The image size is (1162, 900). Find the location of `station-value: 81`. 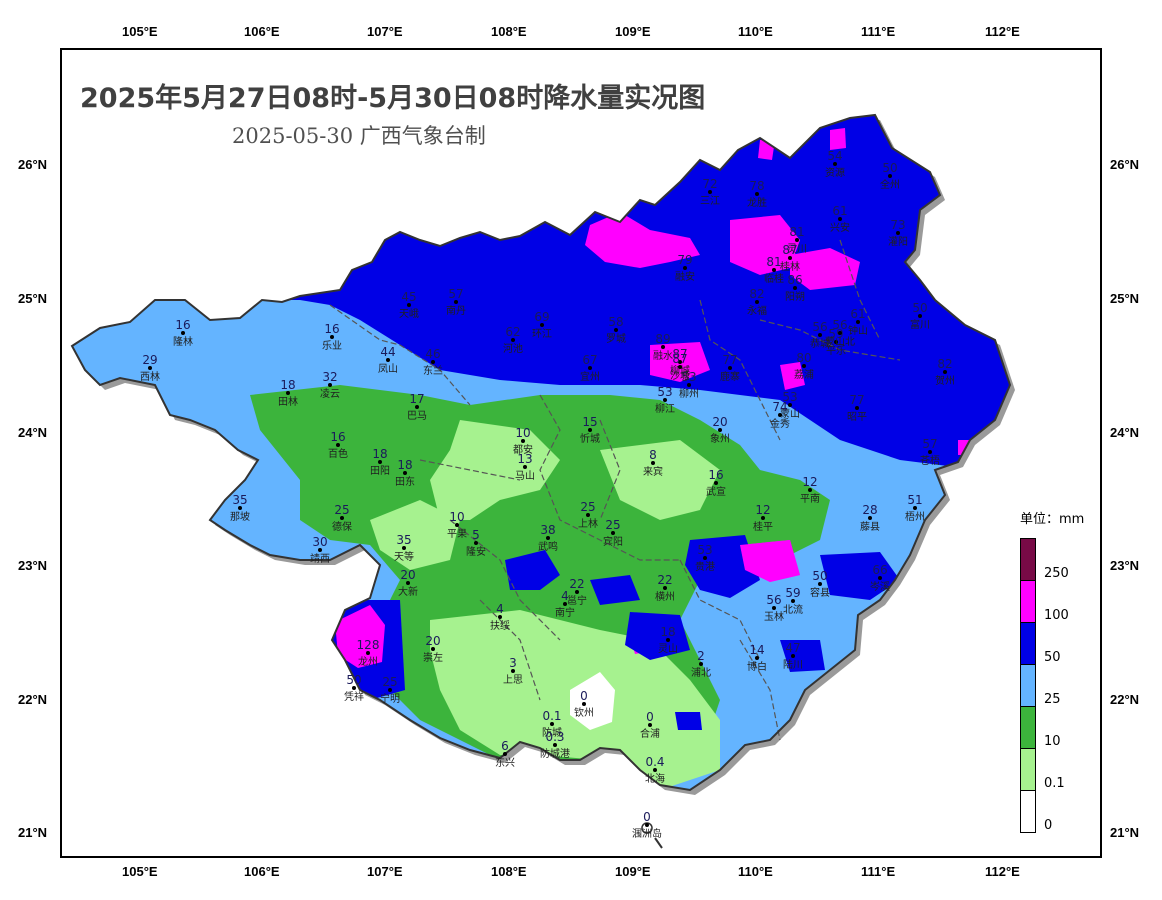

station-value: 81 is located at coordinates (796, 232).